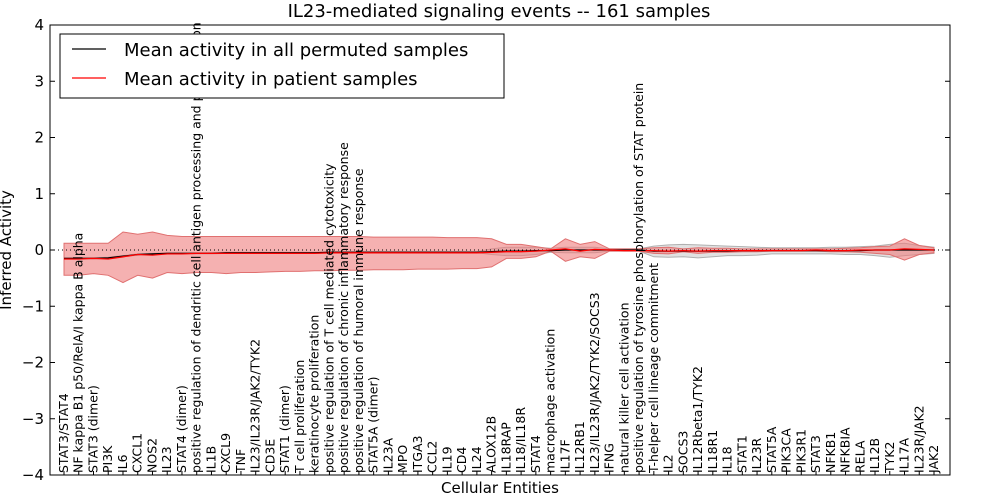  I want to click on x-tick-label: IL2, so click(668, 463).